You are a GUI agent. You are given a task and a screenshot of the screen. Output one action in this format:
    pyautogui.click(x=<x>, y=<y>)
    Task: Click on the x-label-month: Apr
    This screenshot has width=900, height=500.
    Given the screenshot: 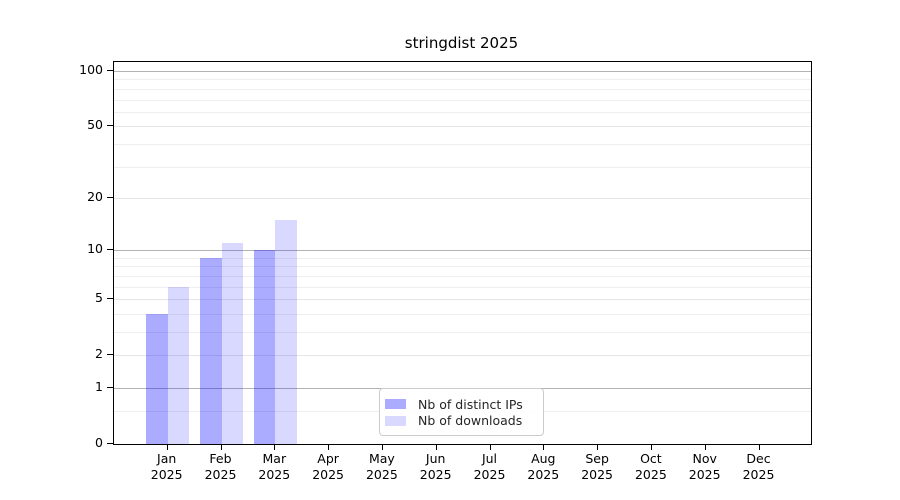 What is the action you would take?
    pyautogui.click(x=328, y=458)
    